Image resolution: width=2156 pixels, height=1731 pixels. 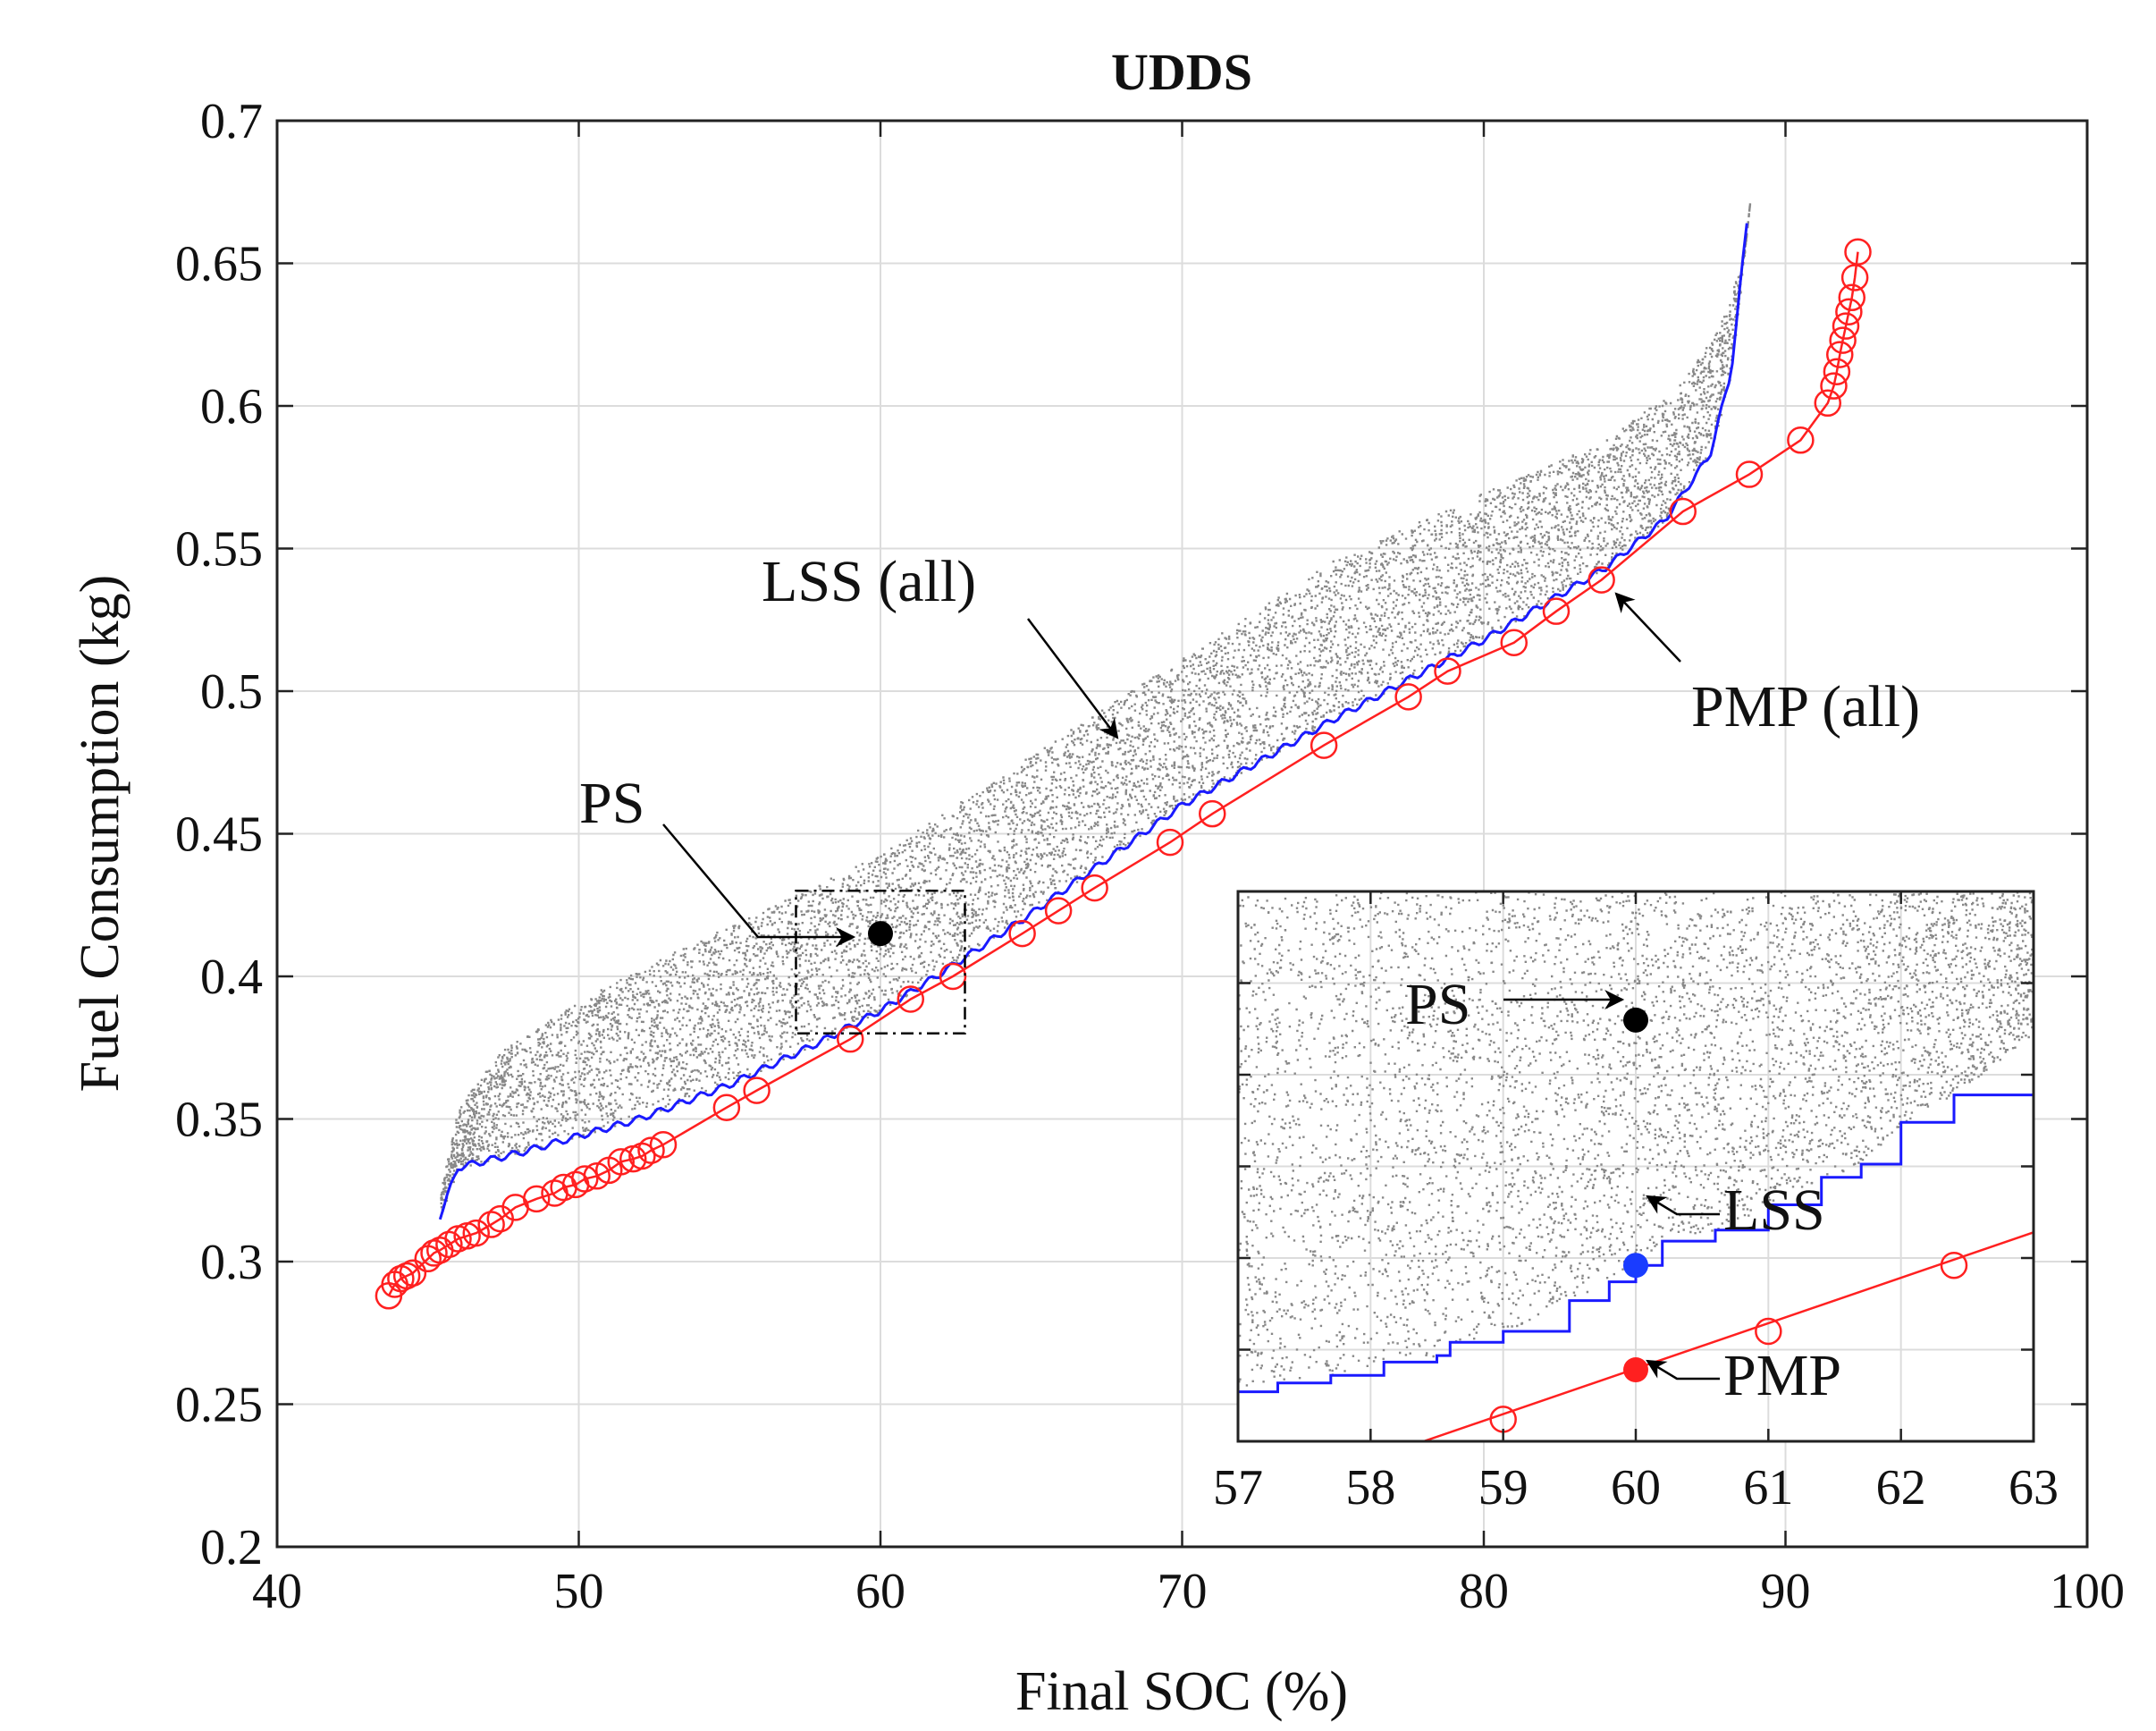 What do you see at coordinates (231, 977) in the screenshot?
I see `y-tick-label: 0.4` at bounding box center [231, 977].